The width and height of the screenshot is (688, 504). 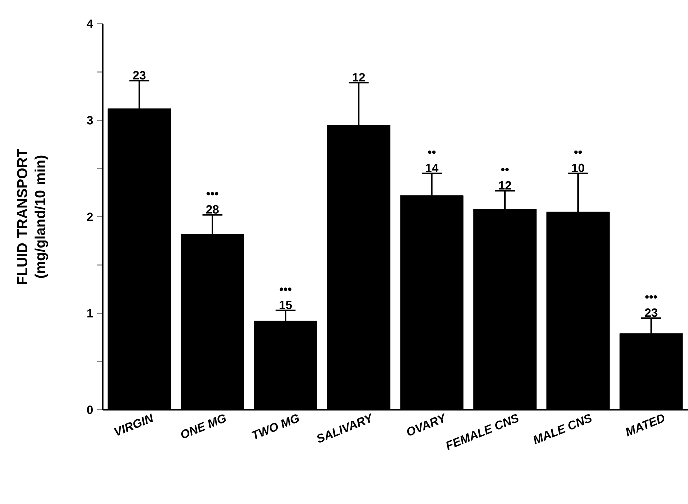 I want to click on y-axis-title: FLUID TRANSPORT (mg/gland/10 min), so click(x=32, y=216).